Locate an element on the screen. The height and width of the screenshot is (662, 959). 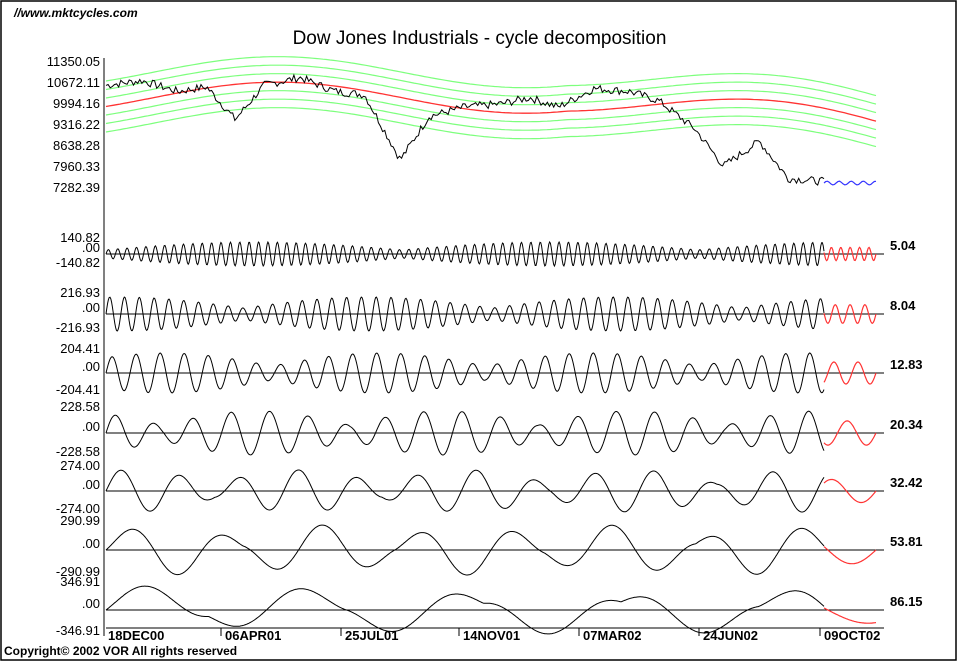
cycle-bottom-label: -290.99 is located at coordinates (78, 571).